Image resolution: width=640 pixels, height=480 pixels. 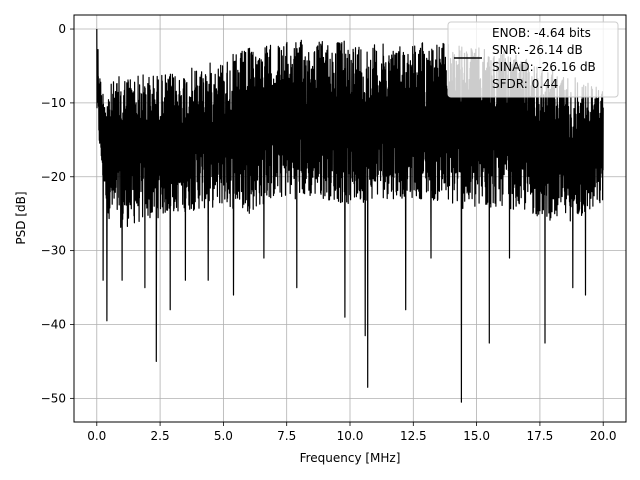 What do you see at coordinates (21, 217) in the screenshot?
I see `y-axis-label: PSD [dB]` at bounding box center [21, 217].